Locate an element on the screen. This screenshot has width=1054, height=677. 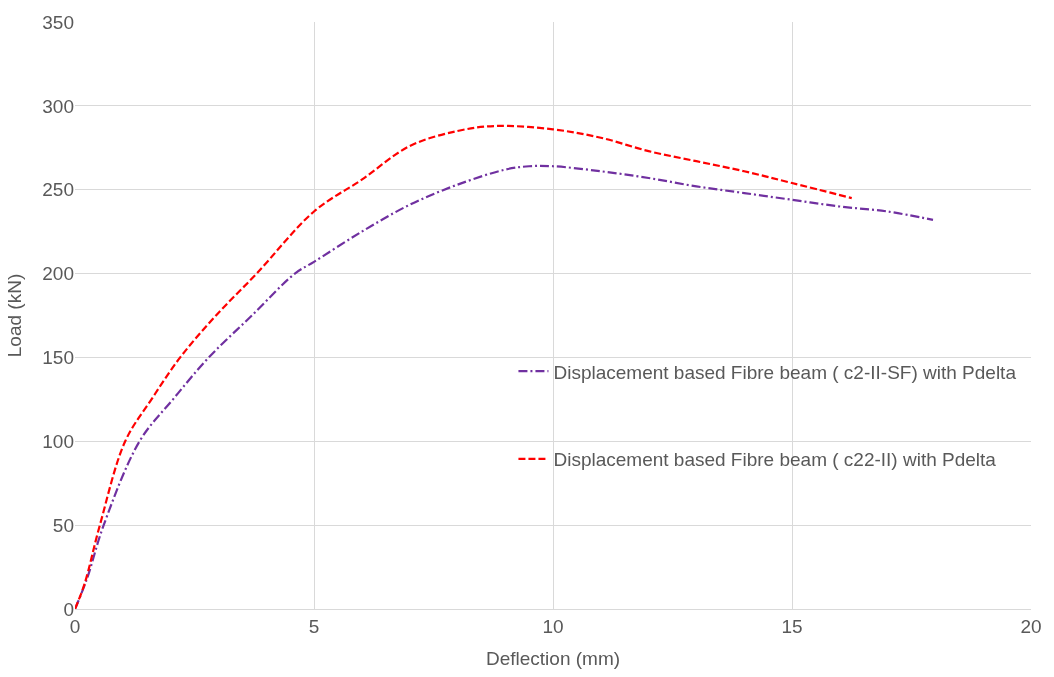
y-tick-label: 200 is located at coordinates (58, 274).